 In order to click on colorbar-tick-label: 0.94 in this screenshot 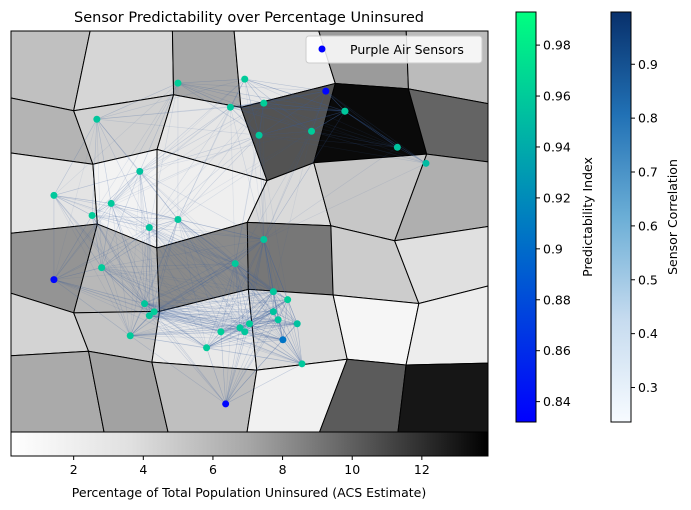, I will do `click(557, 146)`.